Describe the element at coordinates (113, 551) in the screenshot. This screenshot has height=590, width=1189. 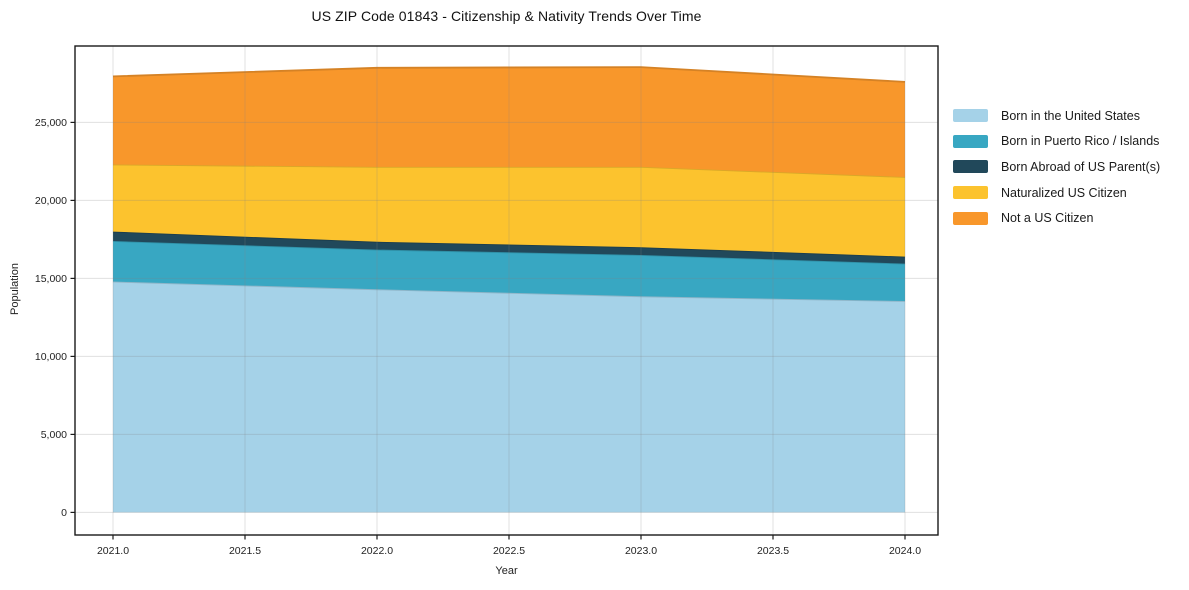
I see `x-tick-label: 2021.0` at that location.